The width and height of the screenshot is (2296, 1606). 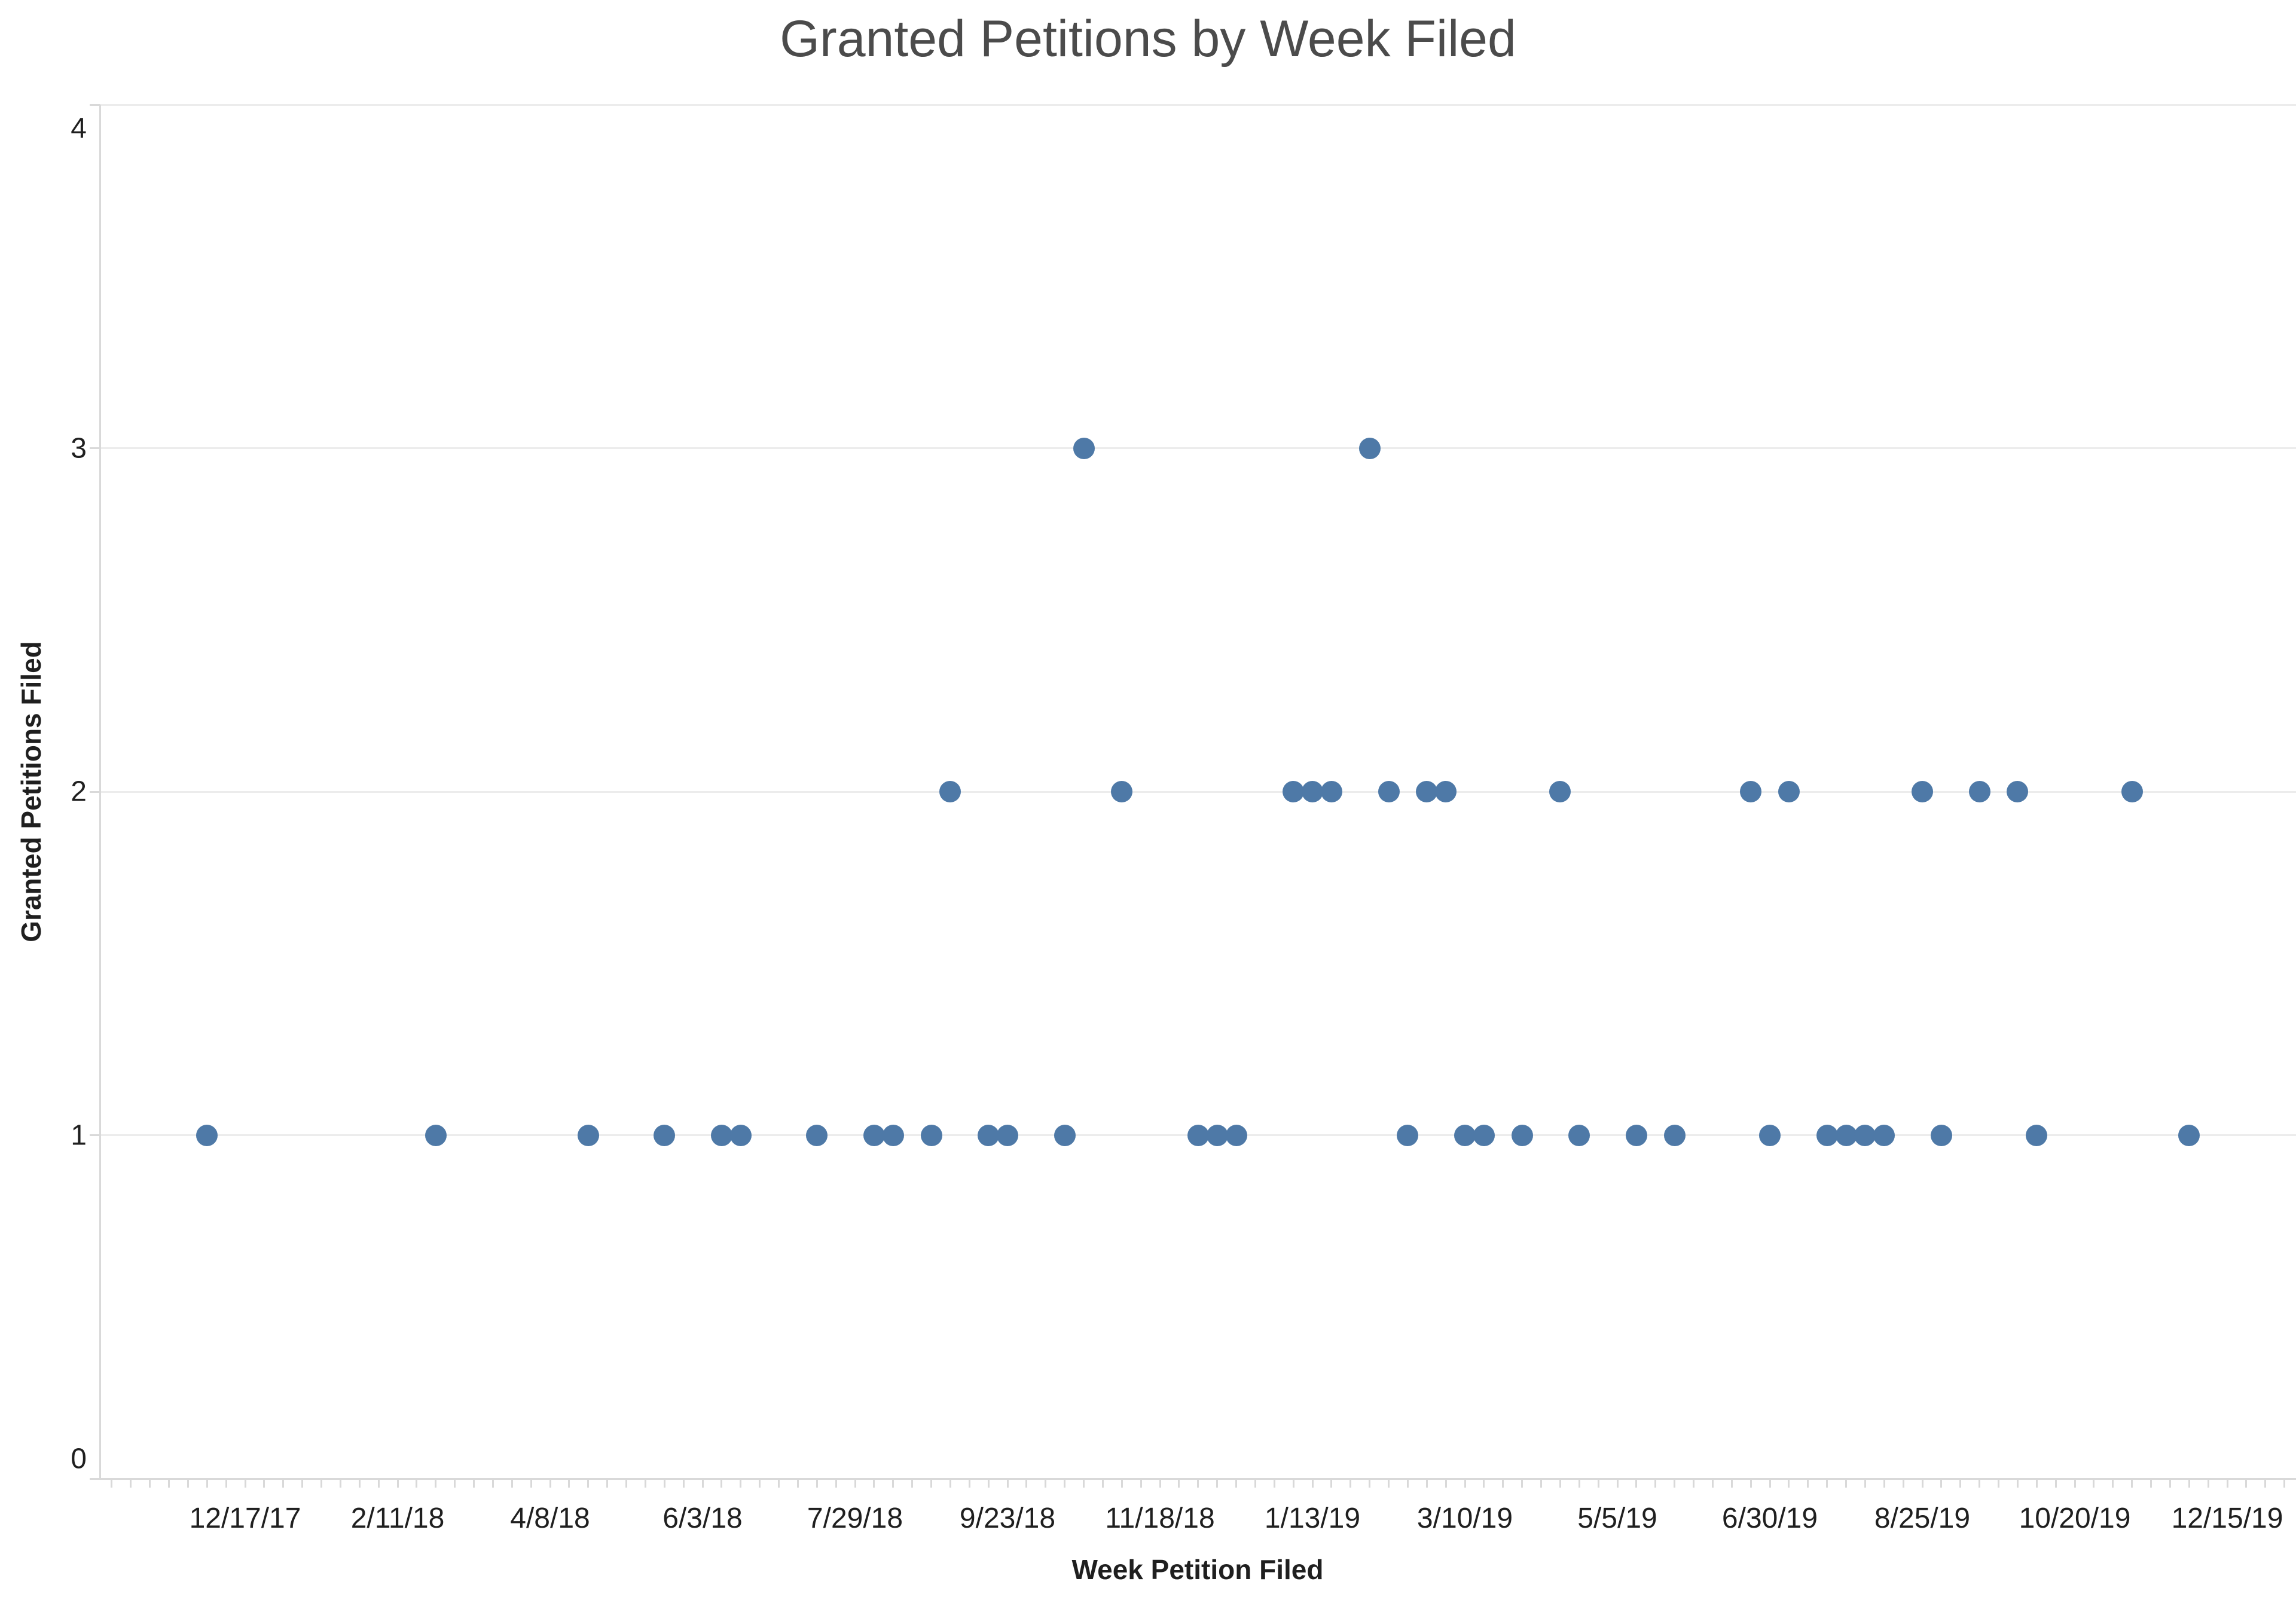 I want to click on x-tick-label: 8/25/19, so click(x=1922, y=1518).